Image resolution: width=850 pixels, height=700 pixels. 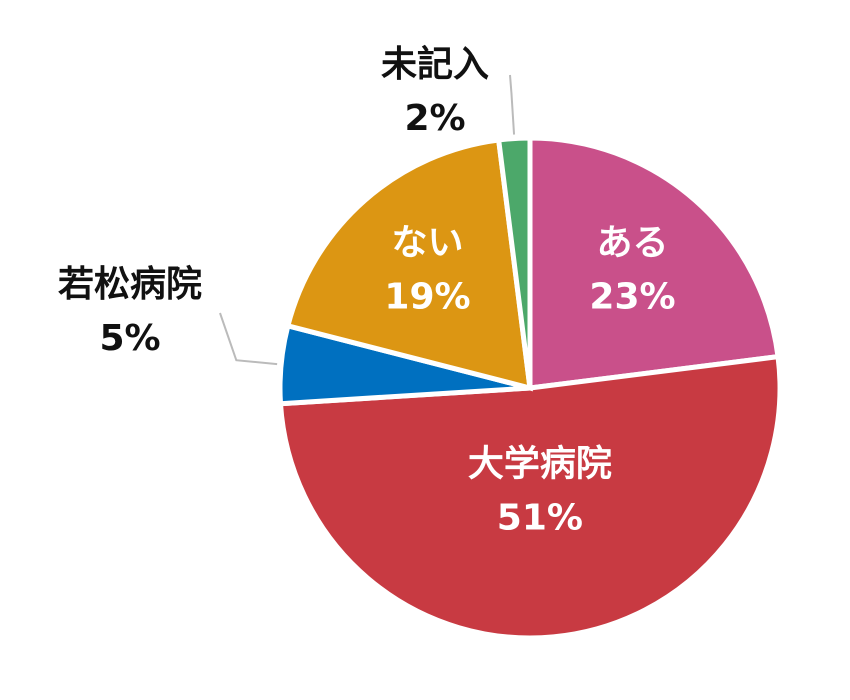 I want to click on slice-value-label: 19%, so click(x=427, y=297).